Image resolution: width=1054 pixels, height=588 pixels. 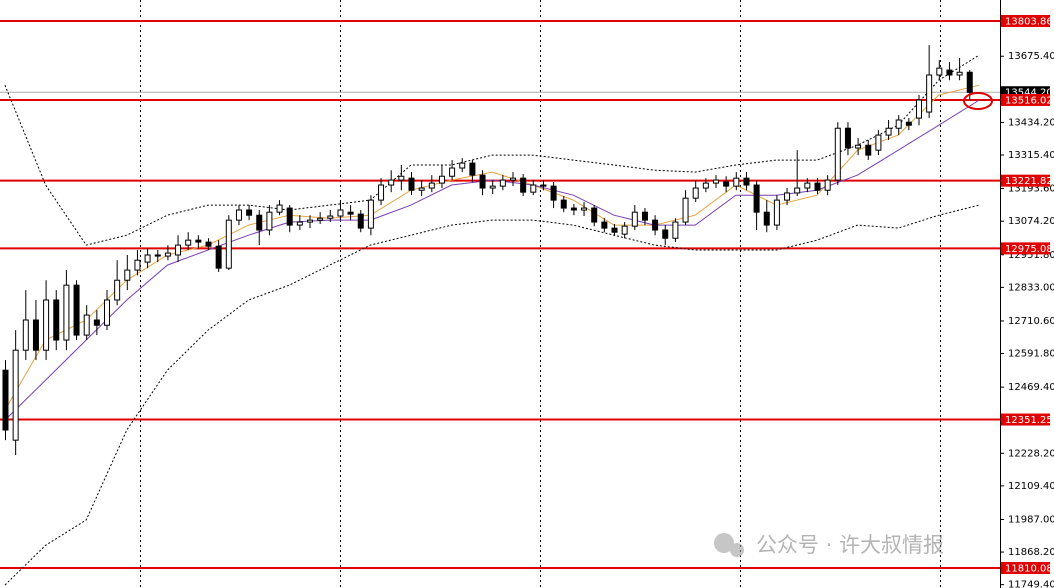 What do you see at coordinates (1031, 519) in the screenshot?
I see `y-tick-label: 11987.00` at bounding box center [1031, 519].